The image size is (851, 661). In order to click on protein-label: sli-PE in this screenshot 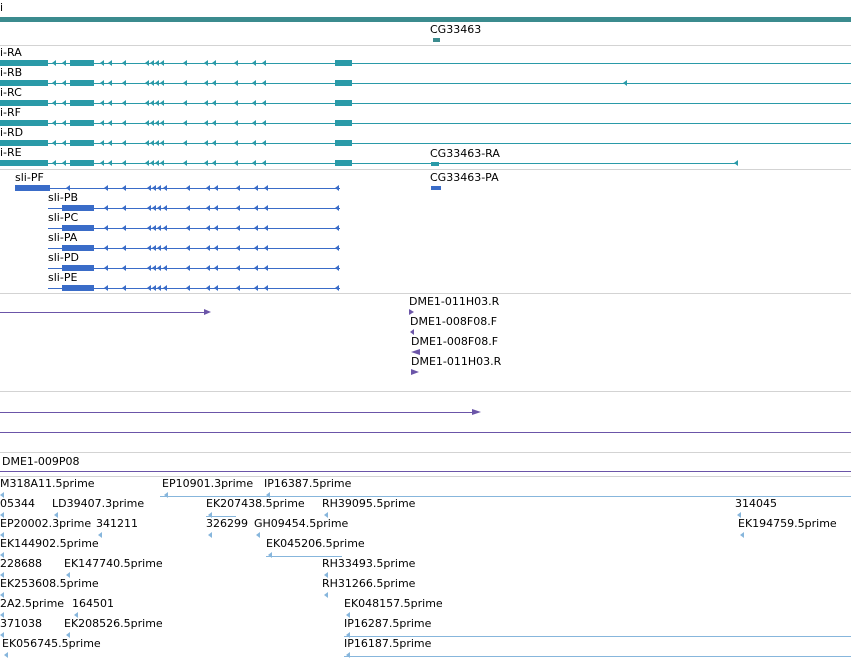, I will do `click(63, 277)`.